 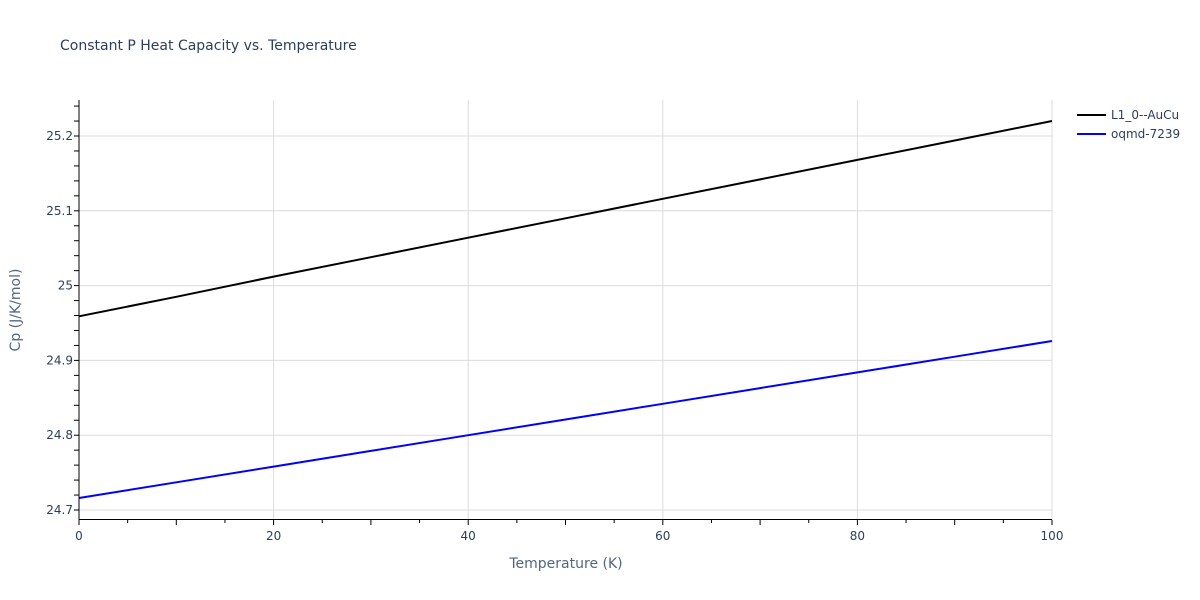 I want to click on y-axis-ticks: 24.7 24.8 24.9 25 25.1 25.2, so click(x=62, y=311).